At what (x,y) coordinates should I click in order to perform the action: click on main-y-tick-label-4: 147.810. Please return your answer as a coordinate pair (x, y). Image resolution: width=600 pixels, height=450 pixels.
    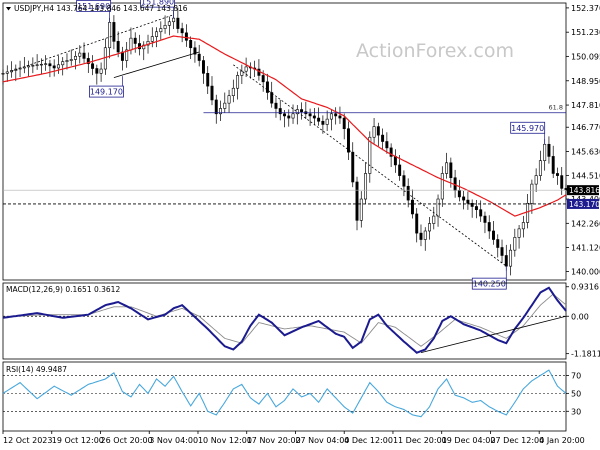
    Looking at the image, I should click on (585, 105).